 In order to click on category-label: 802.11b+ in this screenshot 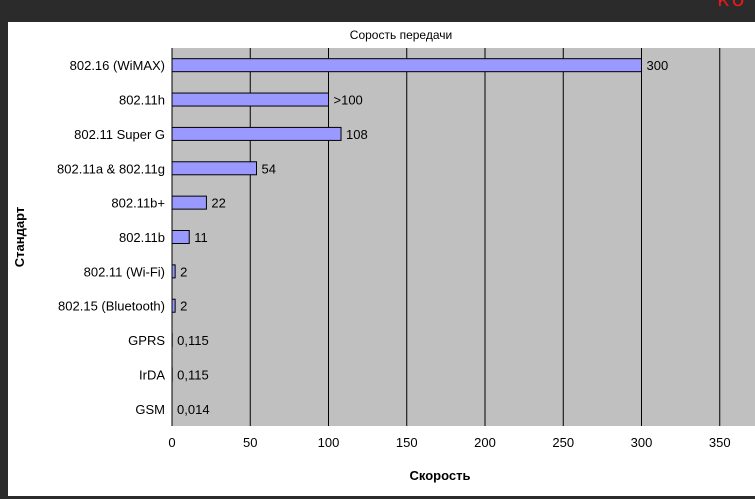, I will do `click(138, 203)`.